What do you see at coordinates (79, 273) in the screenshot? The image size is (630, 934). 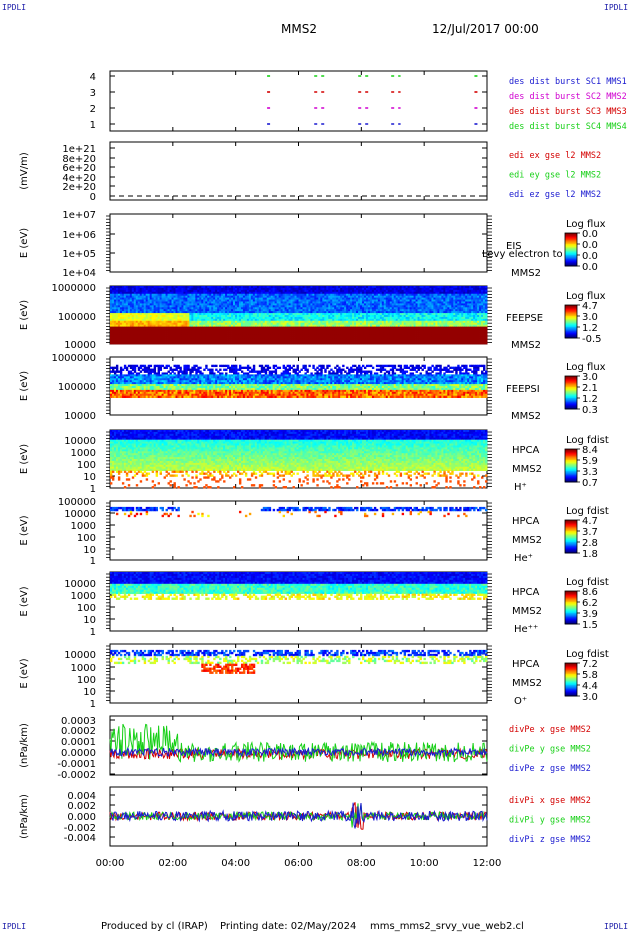 I see `y-tick-label: 1e+04` at bounding box center [79, 273].